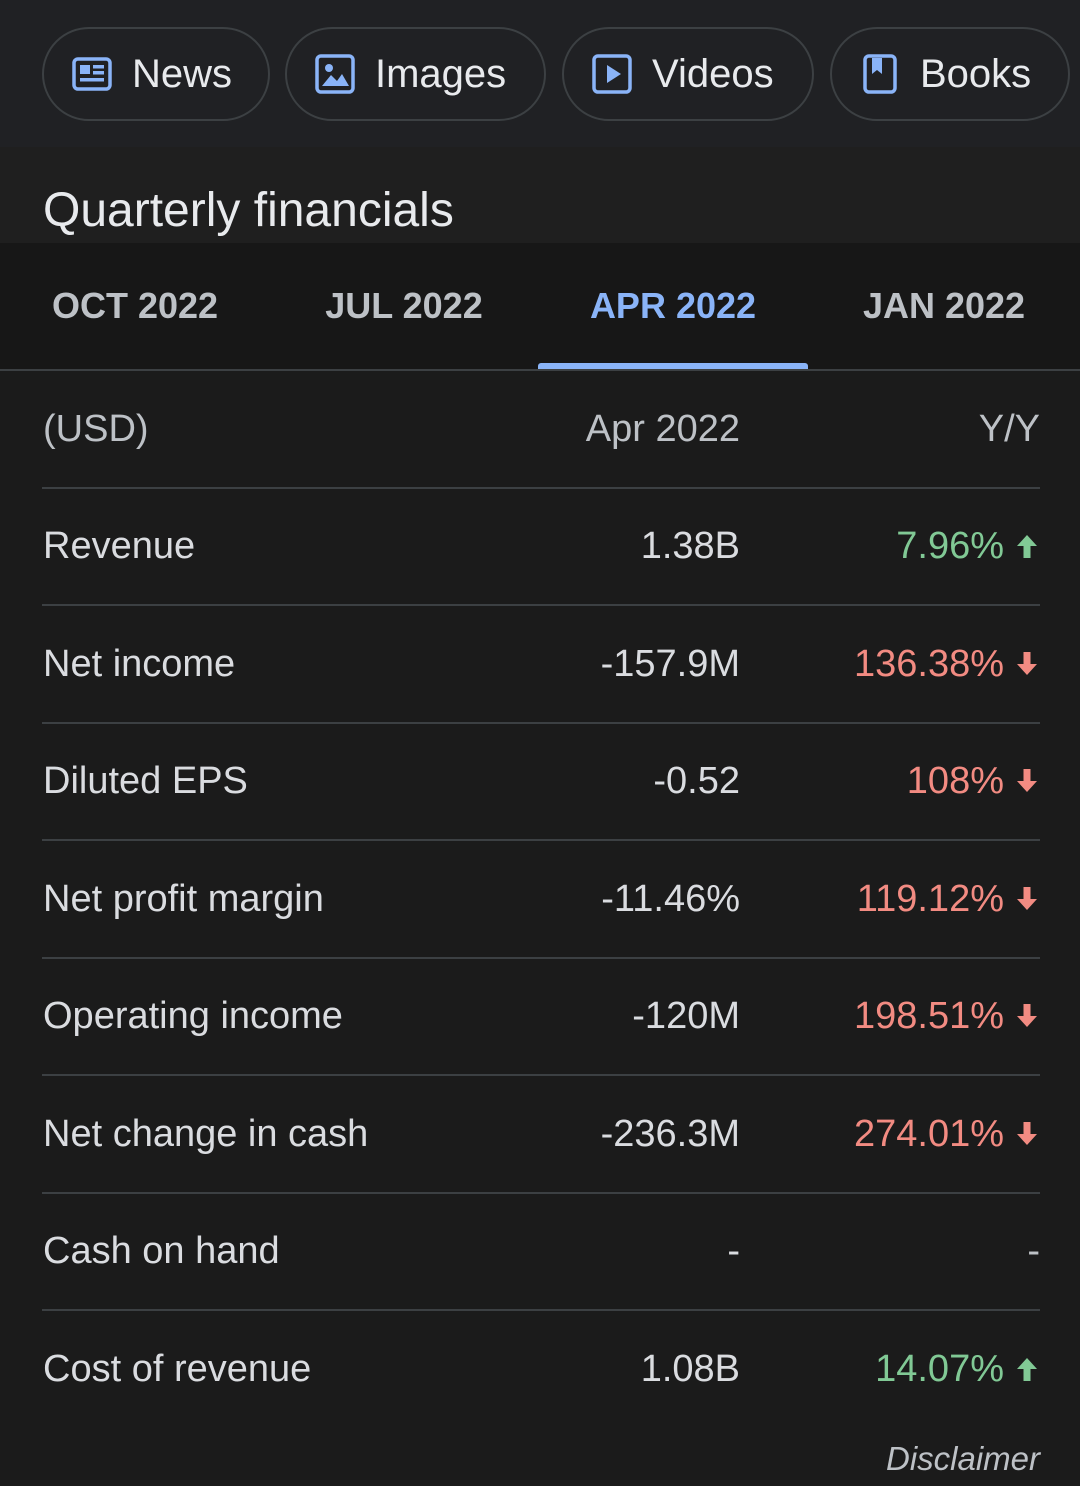  I want to click on table-row-net-change-in-cash: Net change in cash -236.3M 274.01%, so click(541, 1135).